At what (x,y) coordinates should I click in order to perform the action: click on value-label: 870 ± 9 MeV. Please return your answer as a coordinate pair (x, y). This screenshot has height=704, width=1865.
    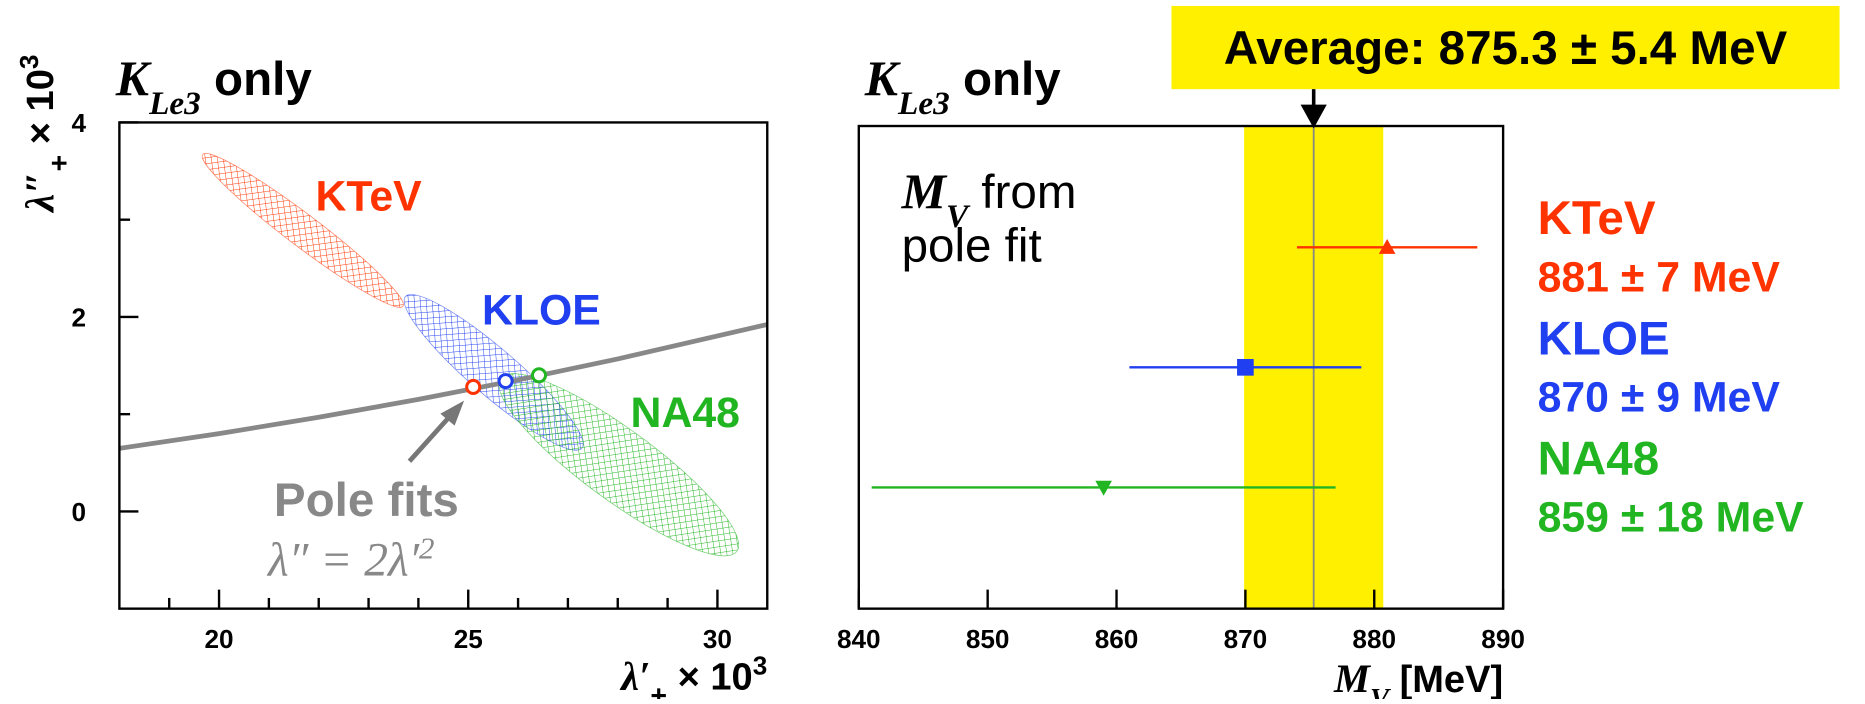
    Looking at the image, I should click on (1659, 397).